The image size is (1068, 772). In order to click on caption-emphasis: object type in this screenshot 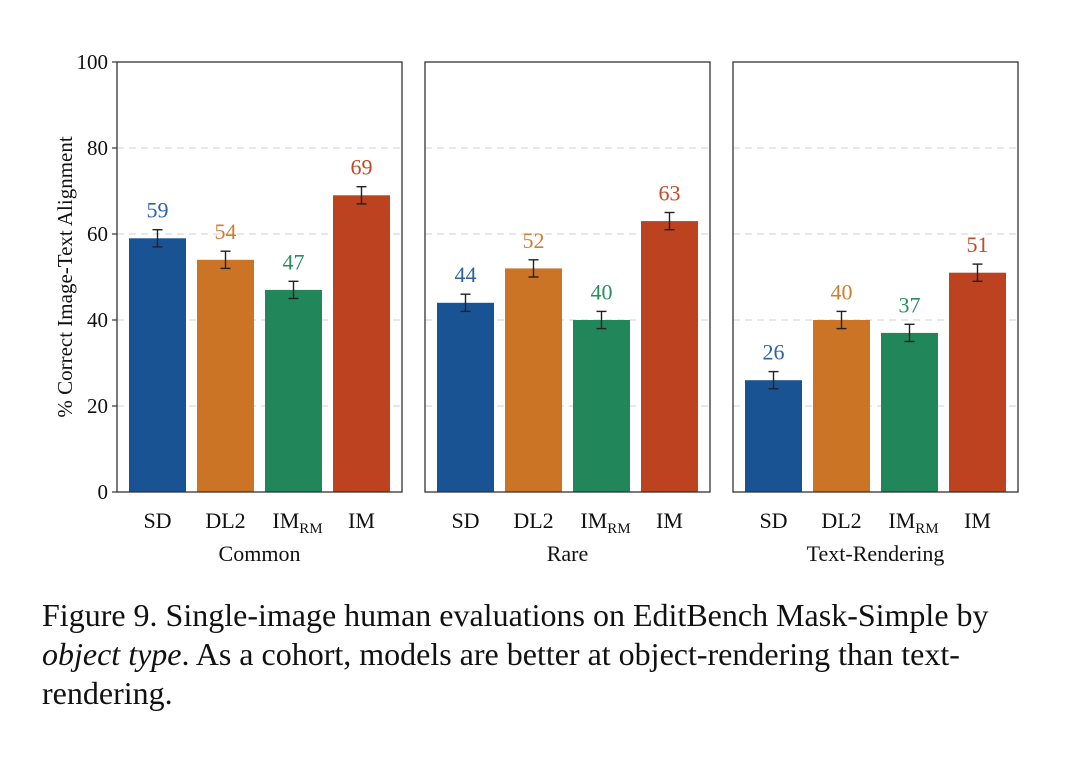, I will do `click(112, 654)`.